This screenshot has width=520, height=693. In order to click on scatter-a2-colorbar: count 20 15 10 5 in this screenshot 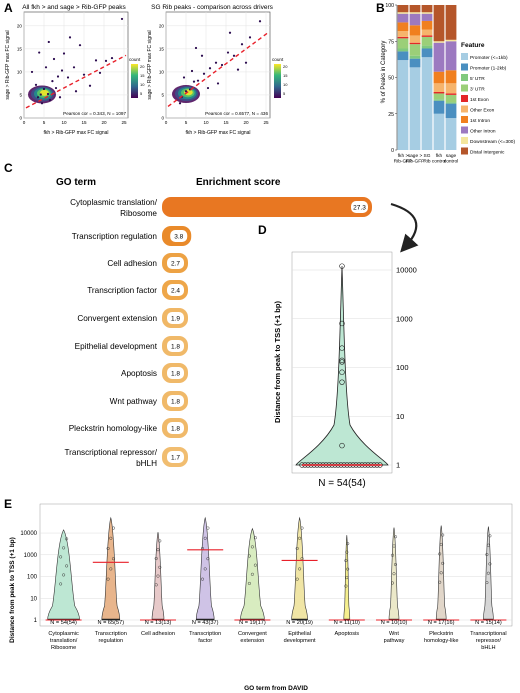, I will do `click(280, 77)`.